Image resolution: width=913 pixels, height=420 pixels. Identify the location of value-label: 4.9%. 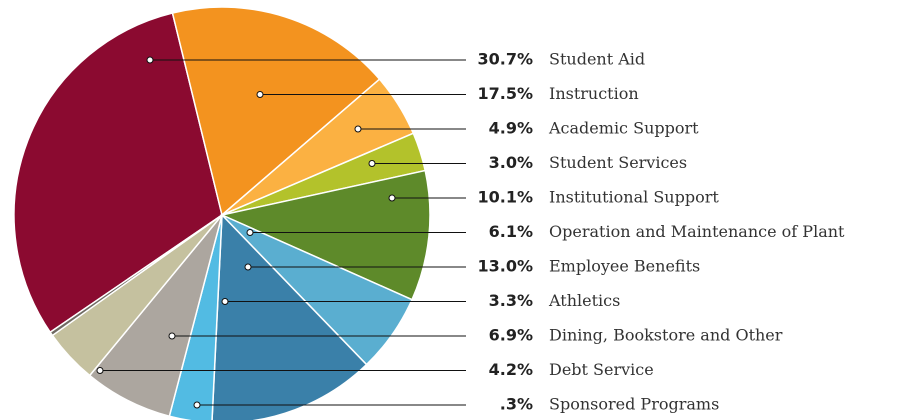
(511, 128).